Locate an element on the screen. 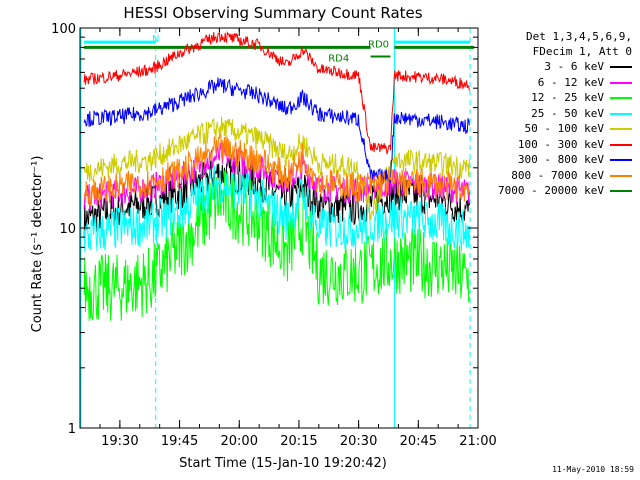  annotation-label: RD0 is located at coordinates (378, 44).